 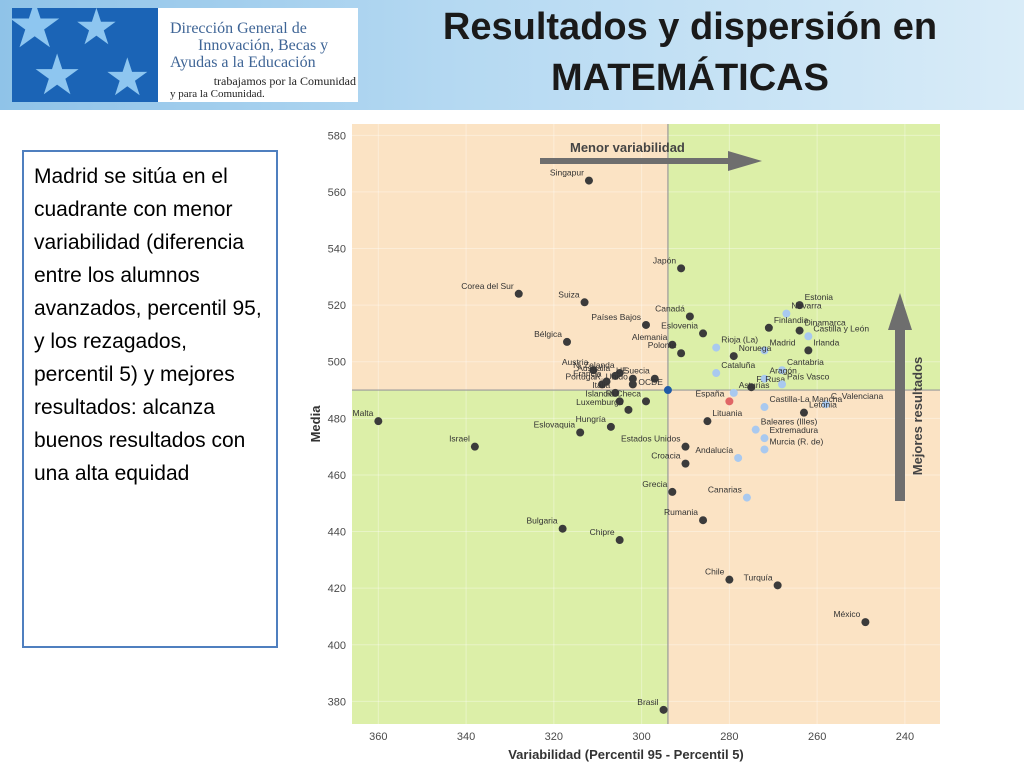 What do you see at coordinates (770, 379) in the screenshot?
I see `data-point-label: F. Rusa` at bounding box center [770, 379].